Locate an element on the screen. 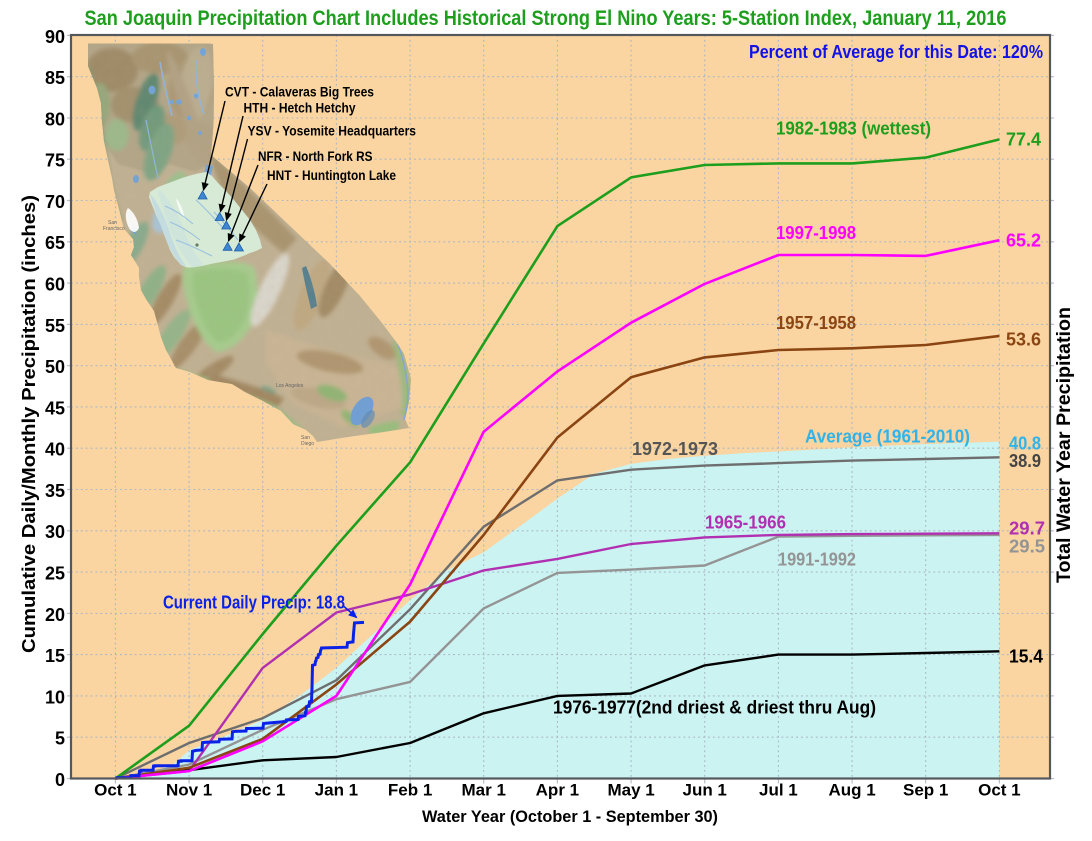 Image resolution: width=1092 pixels, height=841 pixels. svg-text: 40 is located at coordinates (55, 450).